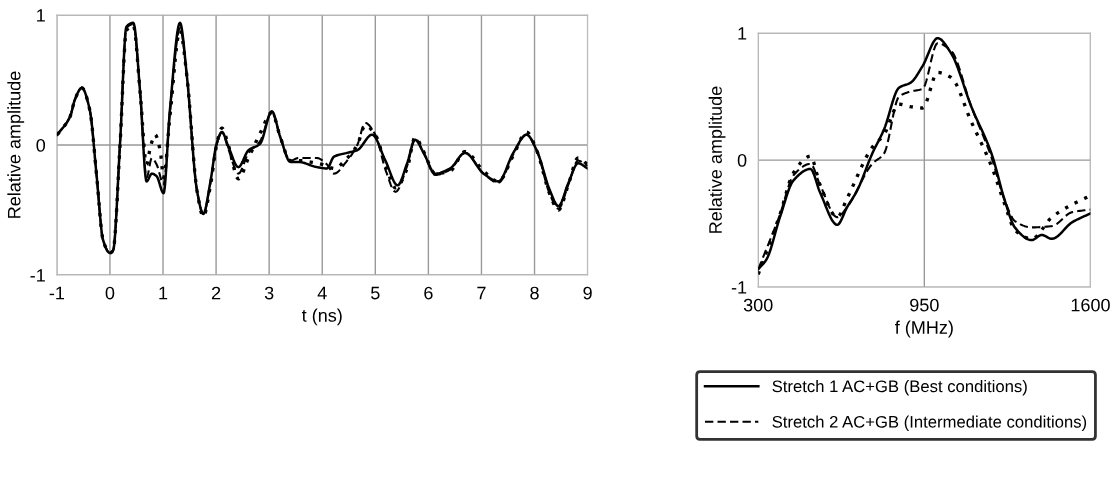  What do you see at coordinates (269, 293) in the screenshot?
I see `x-tick-label: 3` at bounding box center [269, 293].